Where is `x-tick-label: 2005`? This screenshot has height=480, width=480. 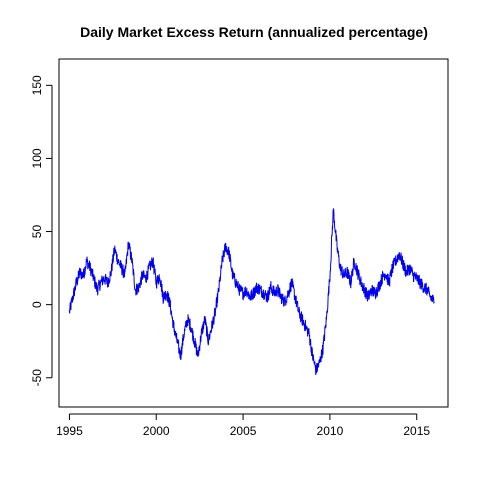 x-tick-label: 2005 is located at coordinates (243, 431).